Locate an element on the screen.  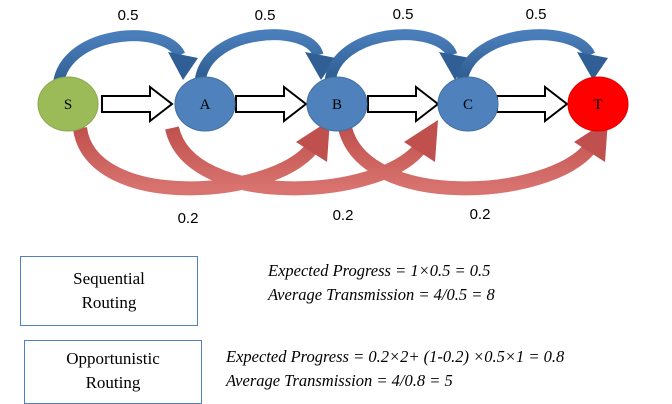
node-t-label: T is located at coordinates (597, 105).